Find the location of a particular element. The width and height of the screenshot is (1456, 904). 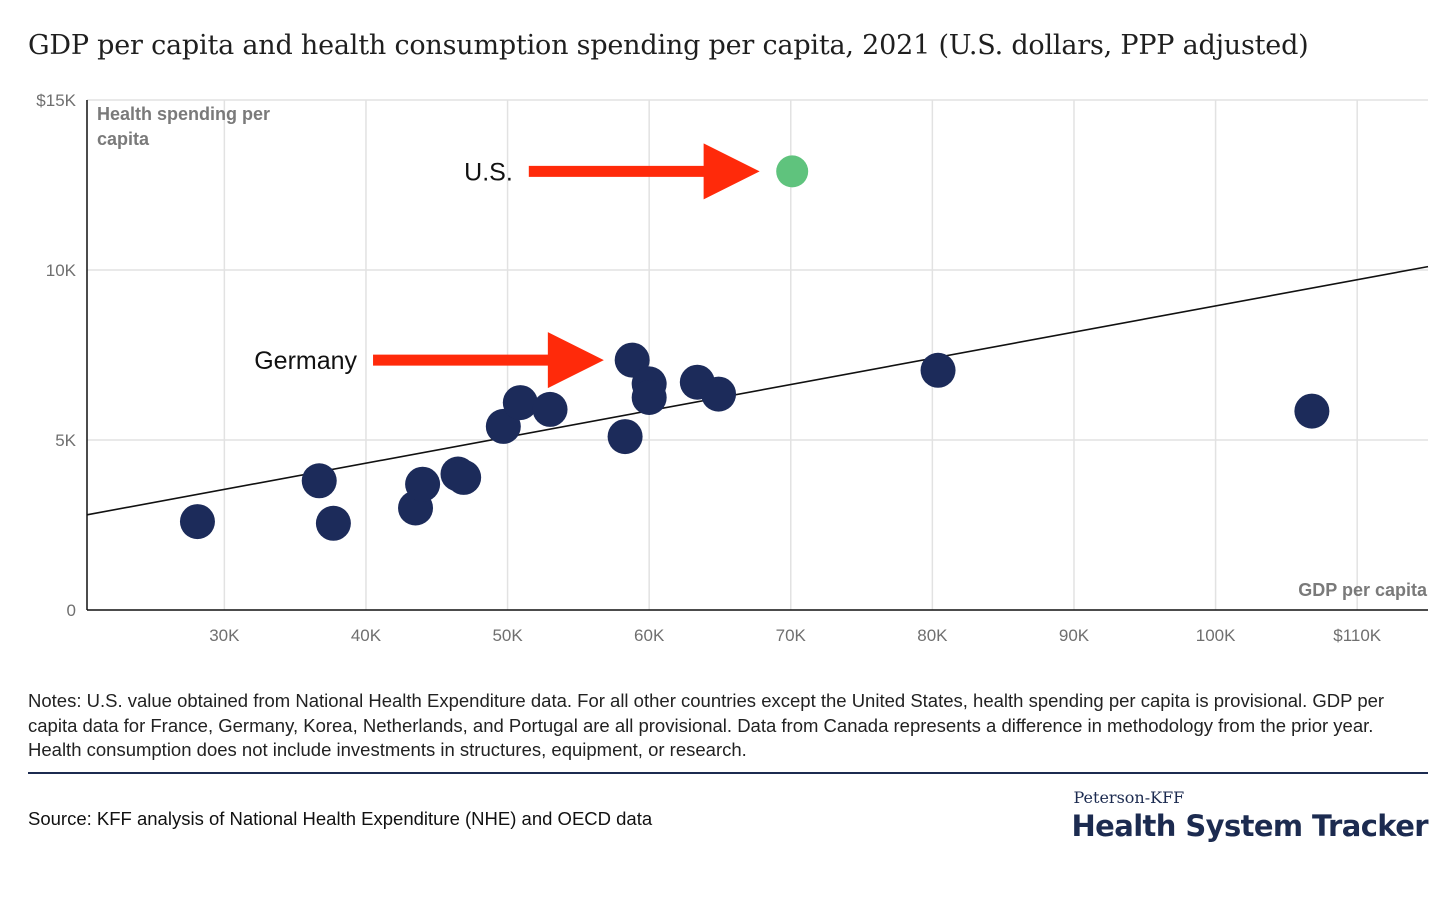

y-tick-label: $15K is located at coordinates (56, 100).